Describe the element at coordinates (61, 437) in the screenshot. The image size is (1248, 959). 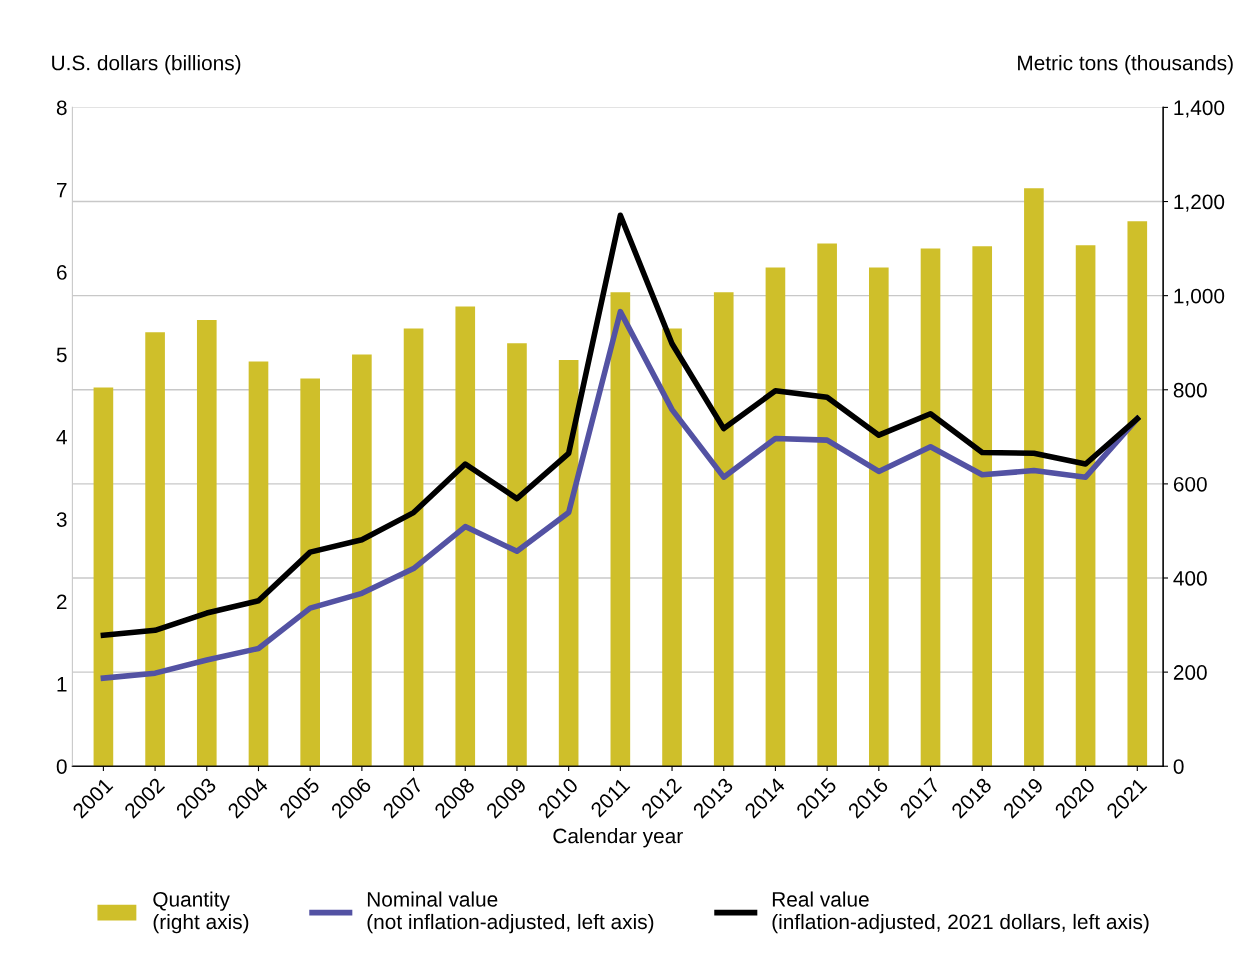
I see `y-tick-label: 4` at that location.